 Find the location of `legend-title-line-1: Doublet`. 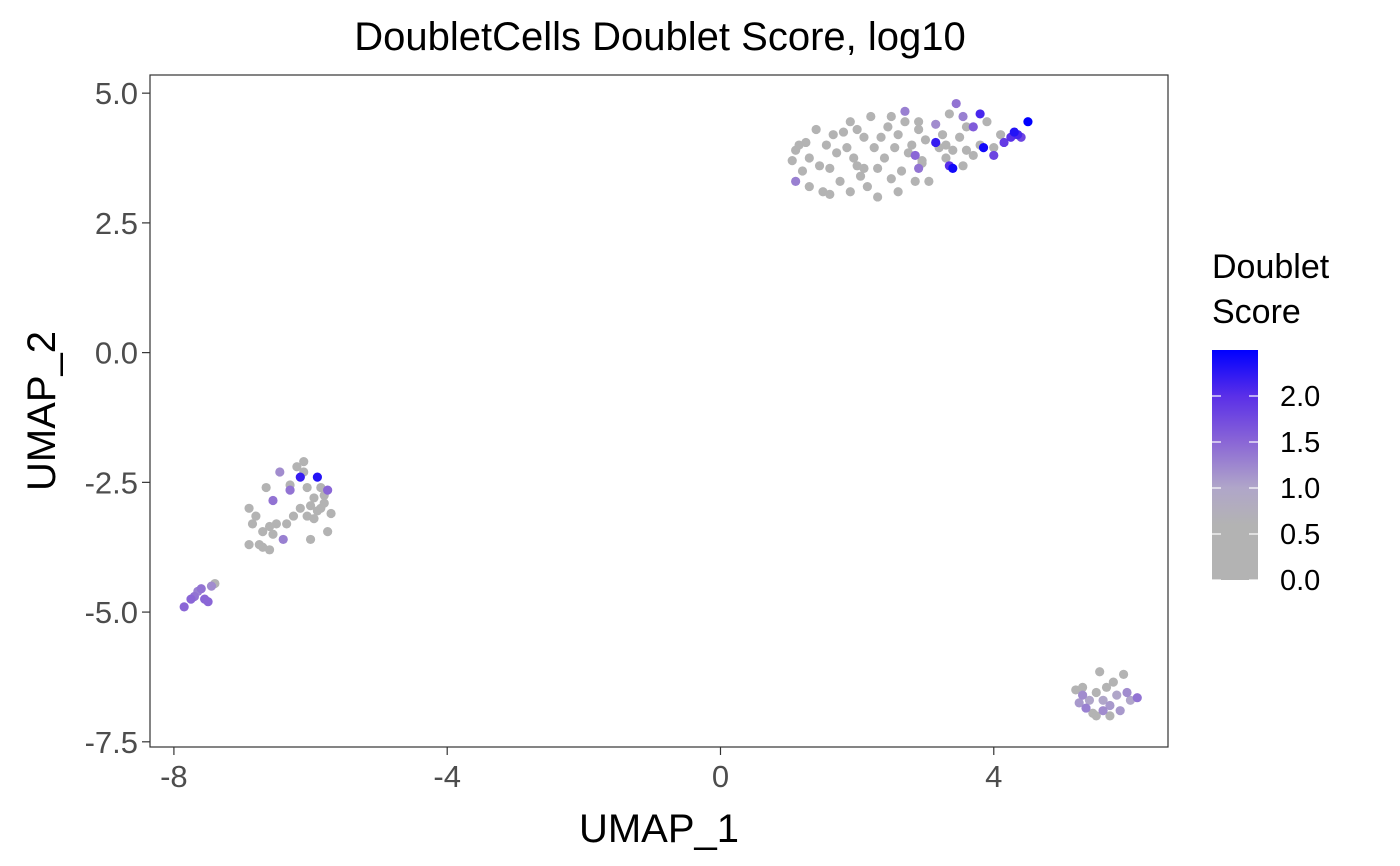

legend-title-line-1: Doublet is located at coordinates (1271, 267).